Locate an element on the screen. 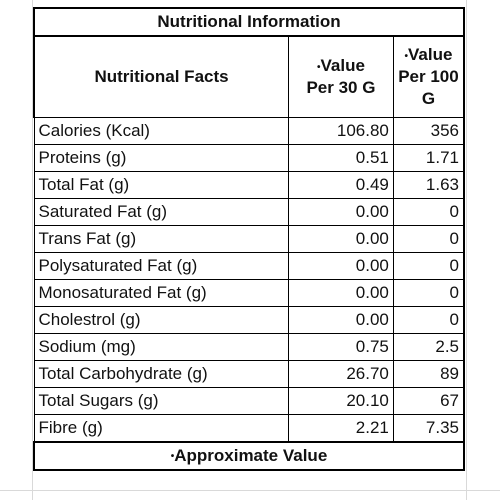 This screenshot has width=500, height=500. table-row: Total Fat (g) 0.49 1.63 is located at coordinates (249, 185).